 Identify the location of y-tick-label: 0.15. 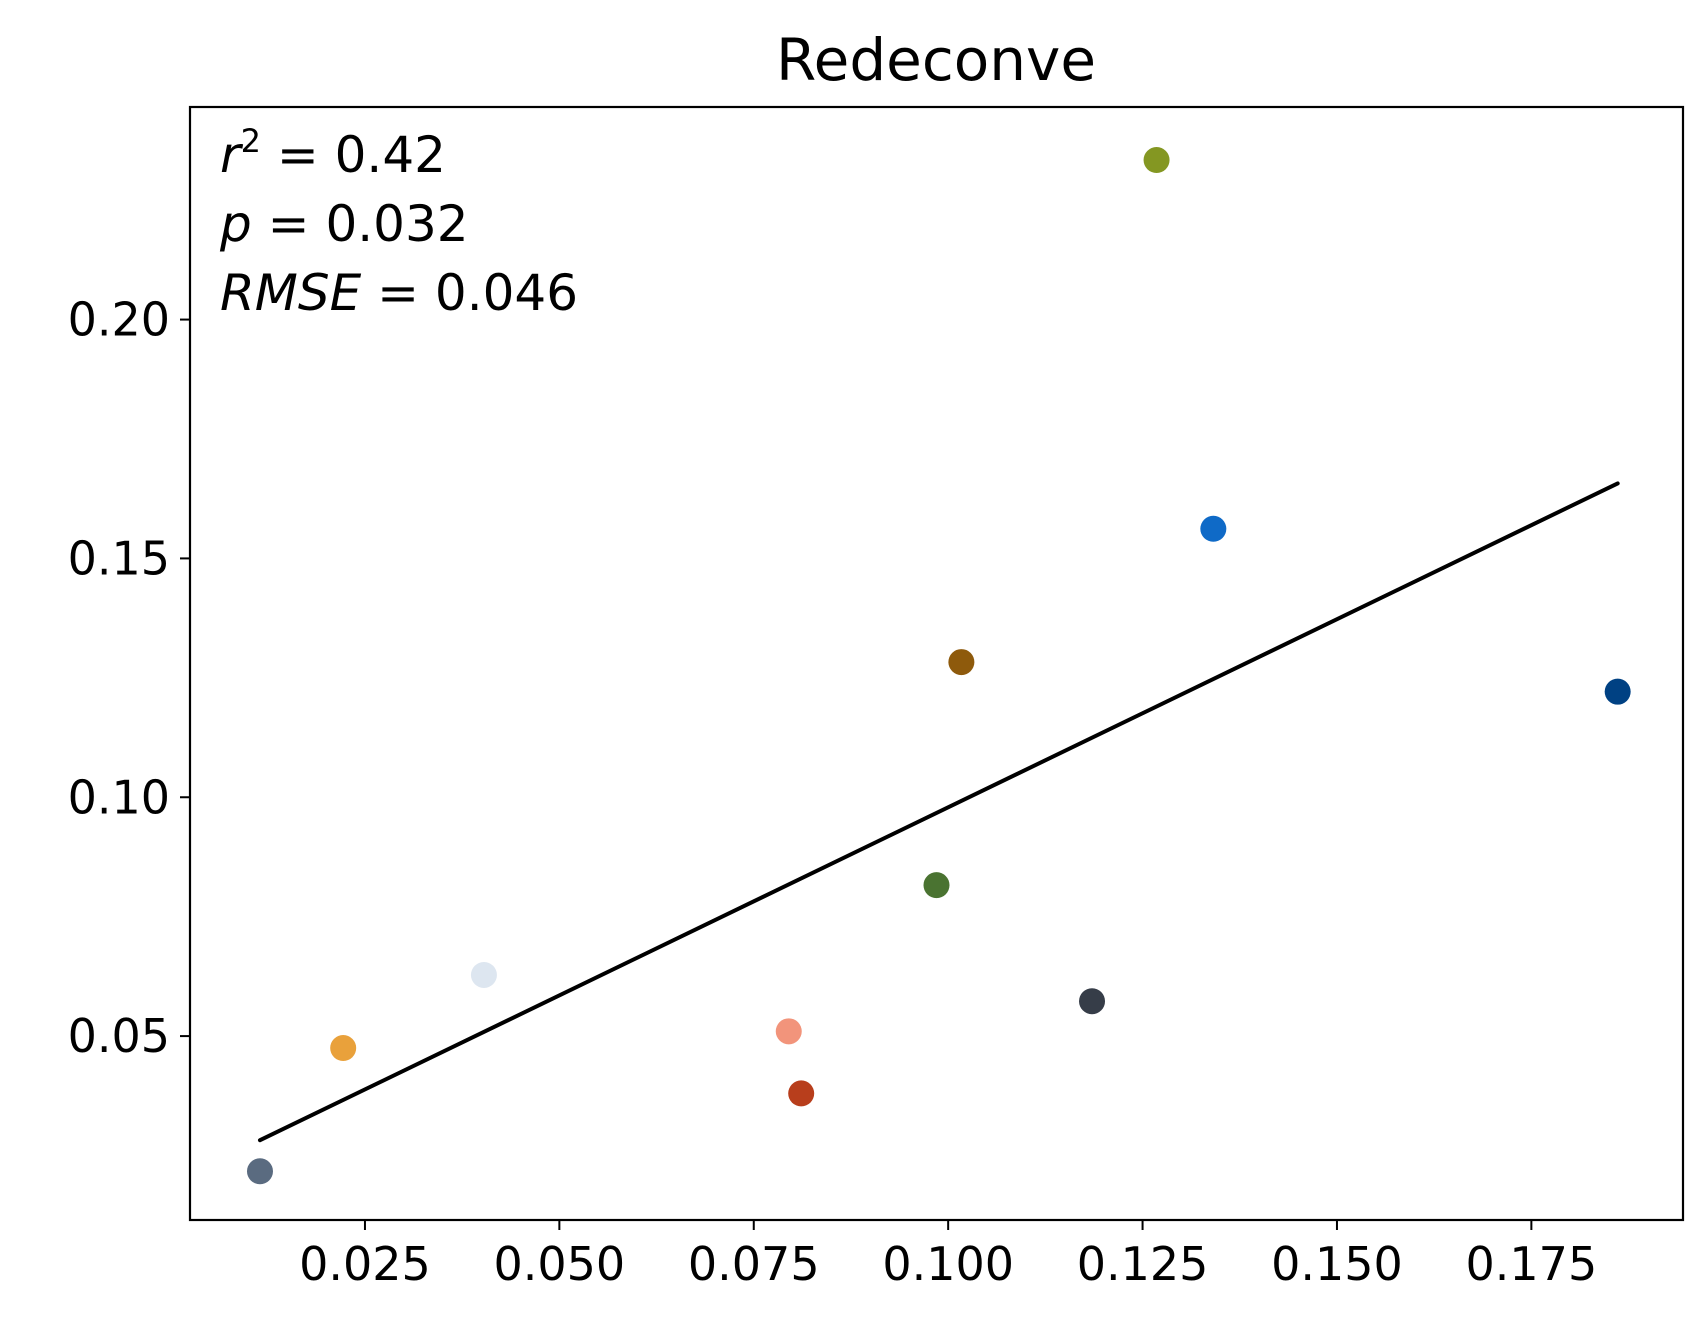
(119, 558).